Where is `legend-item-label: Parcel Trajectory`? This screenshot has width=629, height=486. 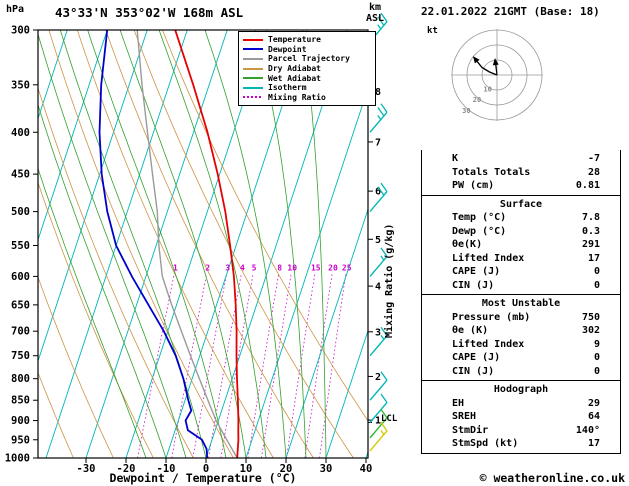
legend-item-label: Parcel Trajectory is located at coordinates (309, 59).